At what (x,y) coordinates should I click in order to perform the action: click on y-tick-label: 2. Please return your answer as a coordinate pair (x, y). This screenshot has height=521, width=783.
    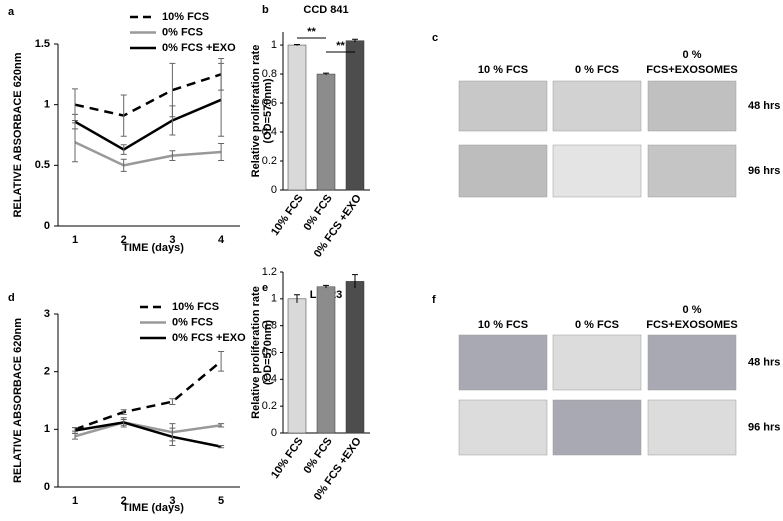
    Looking at the image, I should click on (47, 372).